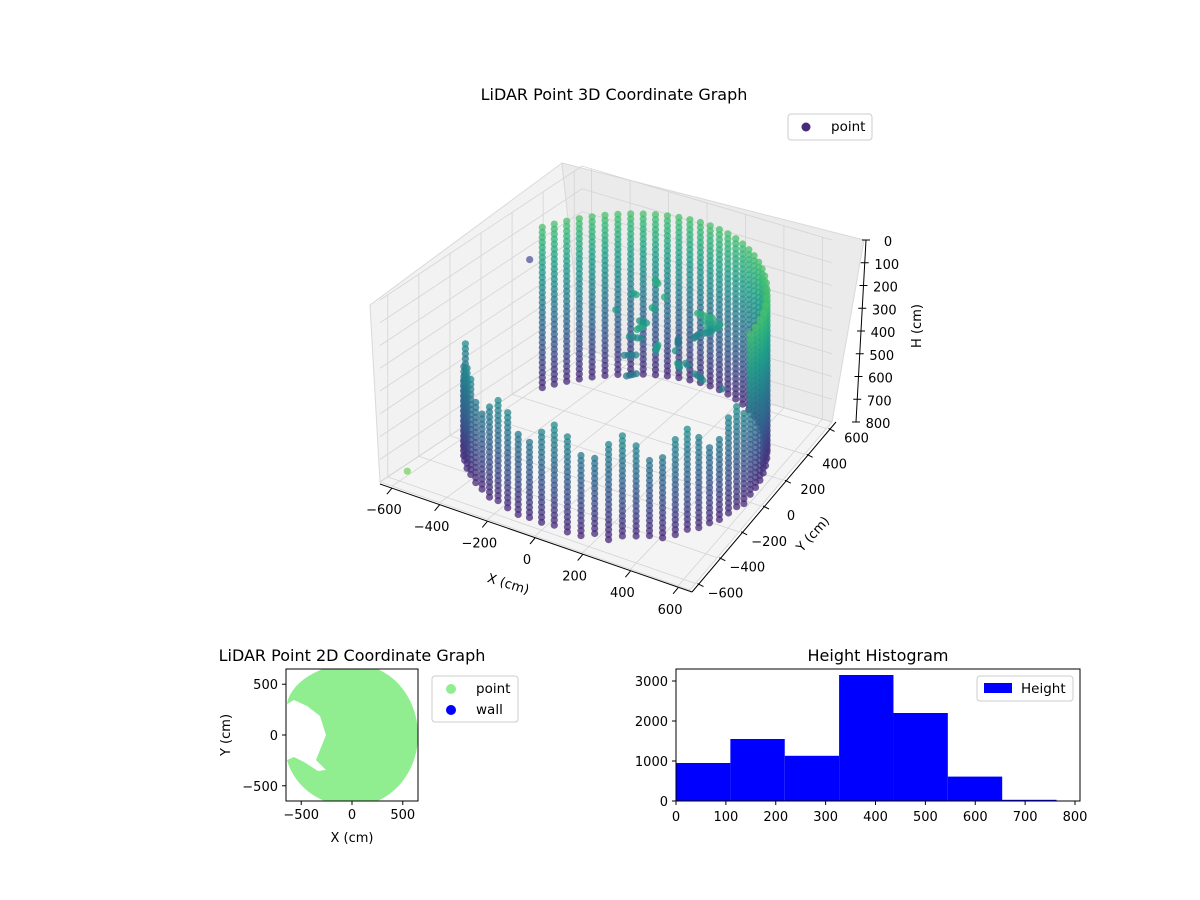 The width and height of the screenshot is (1200, 900). I want to click on y-axis-label-2d: Y (cm), so click(226, 735).